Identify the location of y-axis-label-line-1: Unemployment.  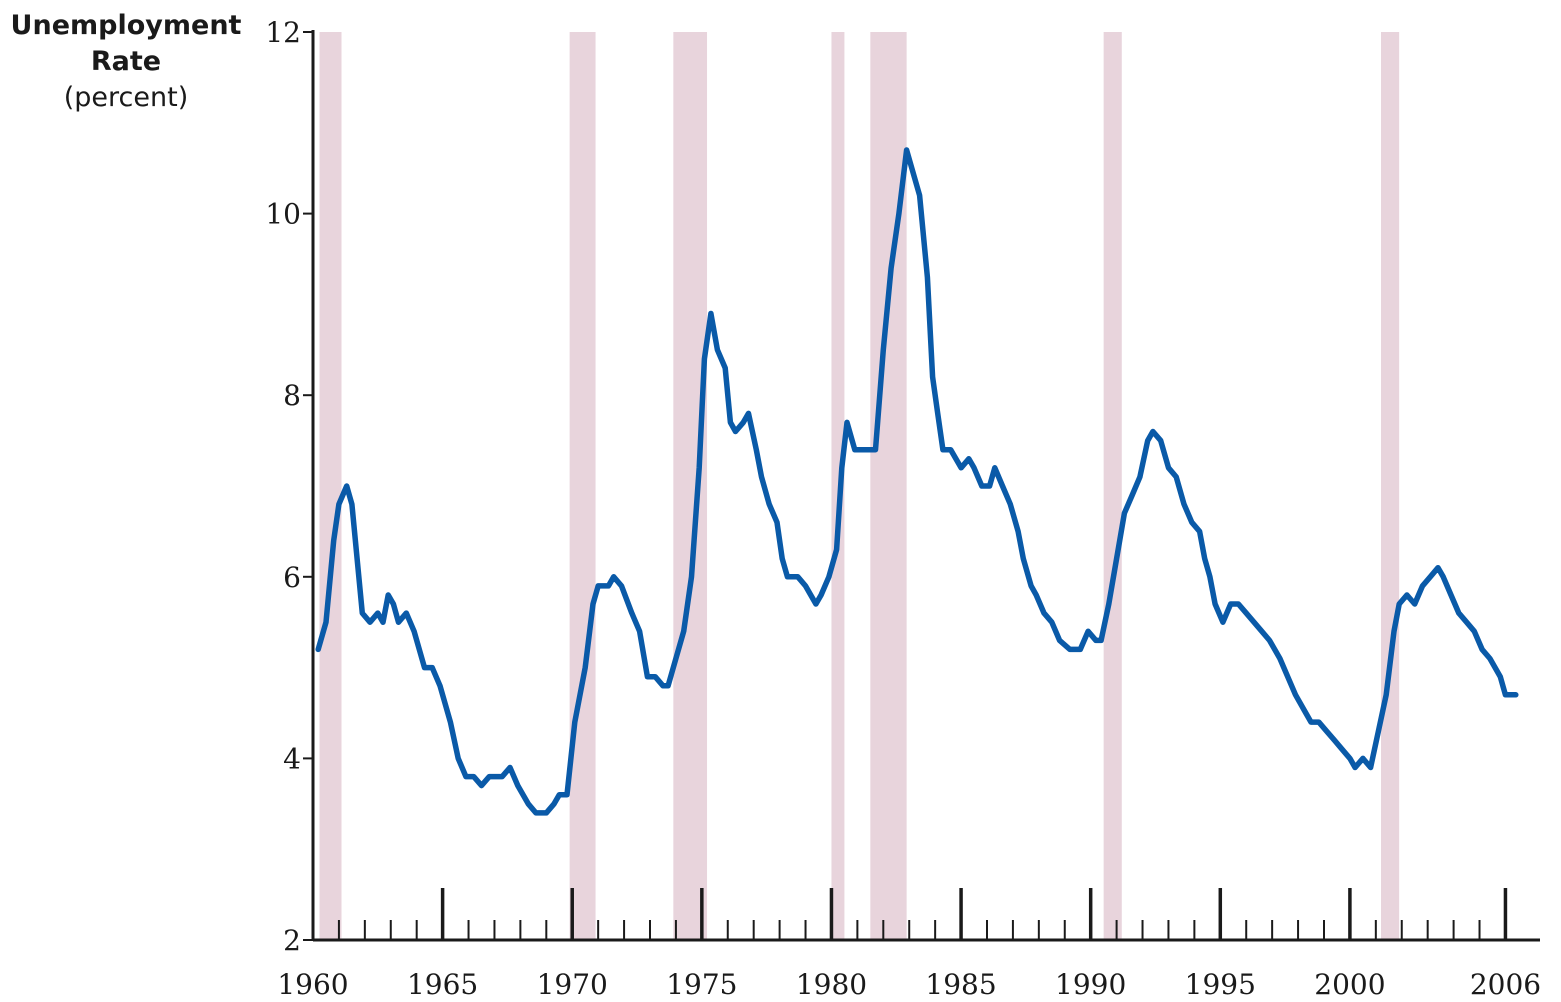
(126, 25).